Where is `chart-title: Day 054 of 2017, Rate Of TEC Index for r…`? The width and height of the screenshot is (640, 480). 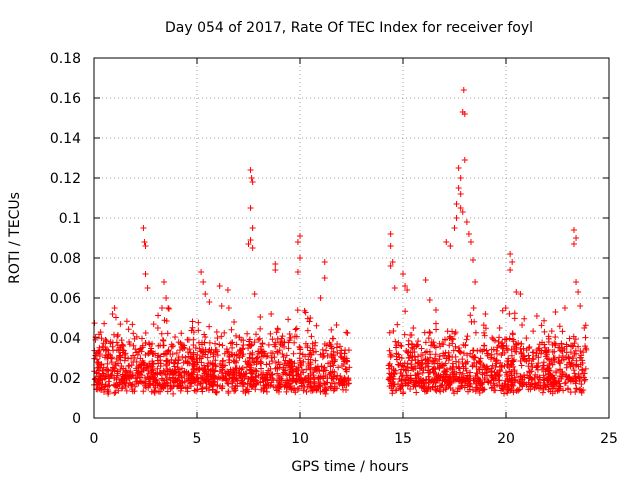
chart-title: Day 054 of 2017, Rate Of TEC Index for r… is located at coordinates (349, 28).